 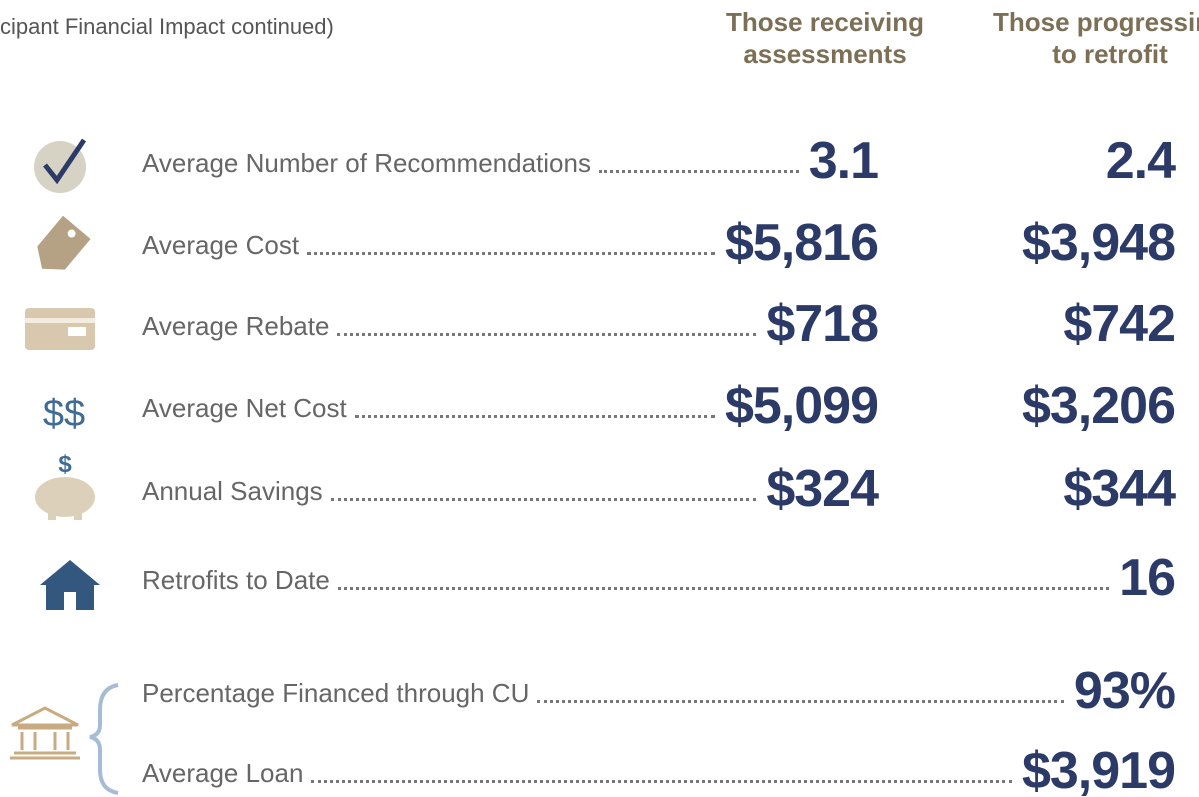 I want to click on row-label: Average Number of Recommendations, so click(x=472, y=162).